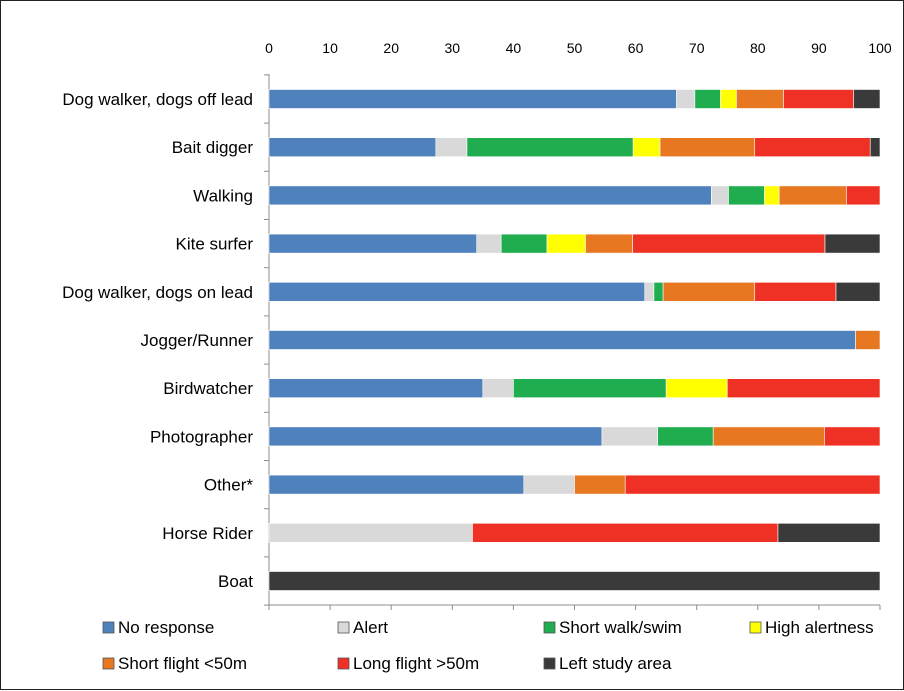 The height and width of the screenshot is (691, 904). Describe the element at coordinates (235, 581) in the screenshot. I see `category-label: Boat` at that location.